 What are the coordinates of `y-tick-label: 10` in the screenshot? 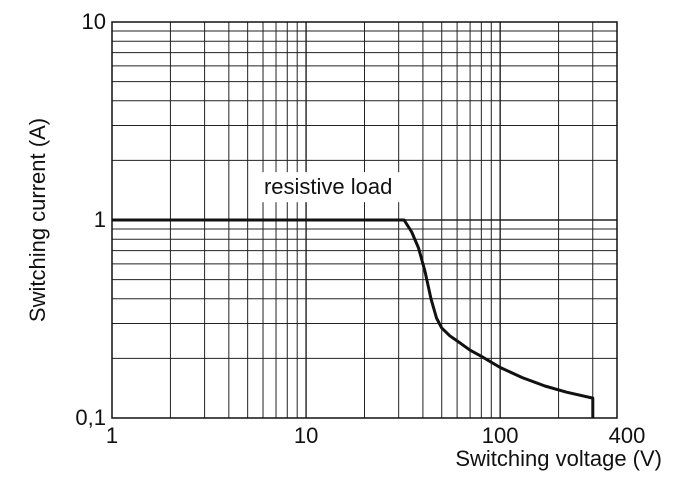 It's located at (94, 21).